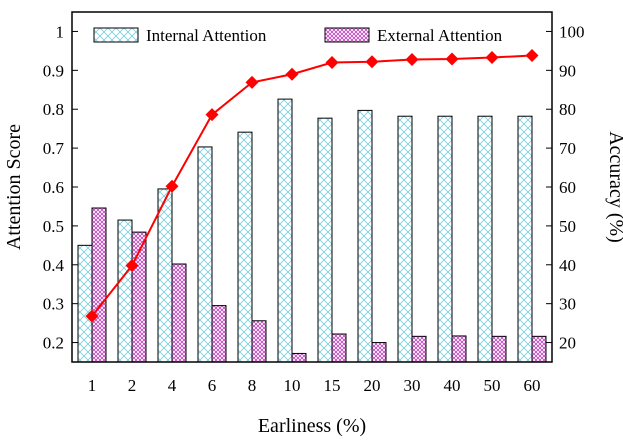 This screenshot has width=623, height=440. Describe the element at coordinates (572, 31) in the screenshot. I see `y2-tick-label: 100` at that location.